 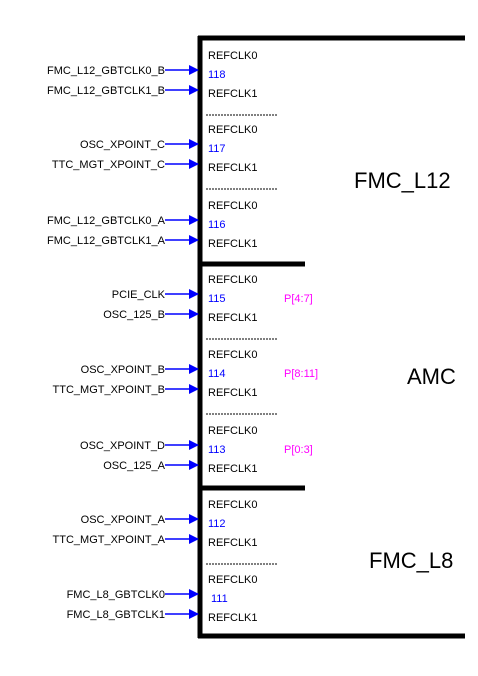 What do you see at coordinates (108, 165) in the screenshot?
I see `input-signal-label: TTC_MGT_XPOINT_C` at bounding box center [108, 165].